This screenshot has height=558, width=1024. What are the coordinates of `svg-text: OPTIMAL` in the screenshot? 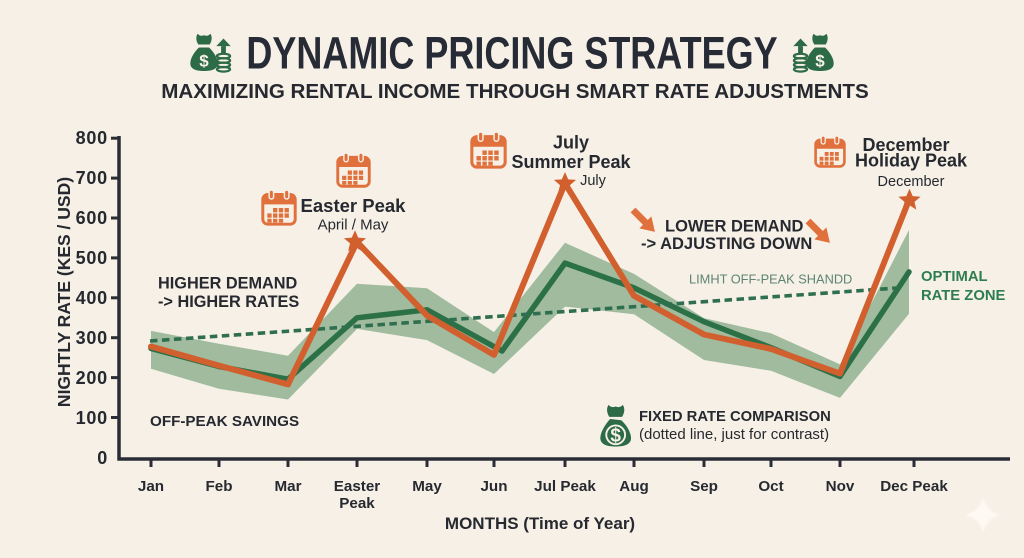 It's located at (954, 277).